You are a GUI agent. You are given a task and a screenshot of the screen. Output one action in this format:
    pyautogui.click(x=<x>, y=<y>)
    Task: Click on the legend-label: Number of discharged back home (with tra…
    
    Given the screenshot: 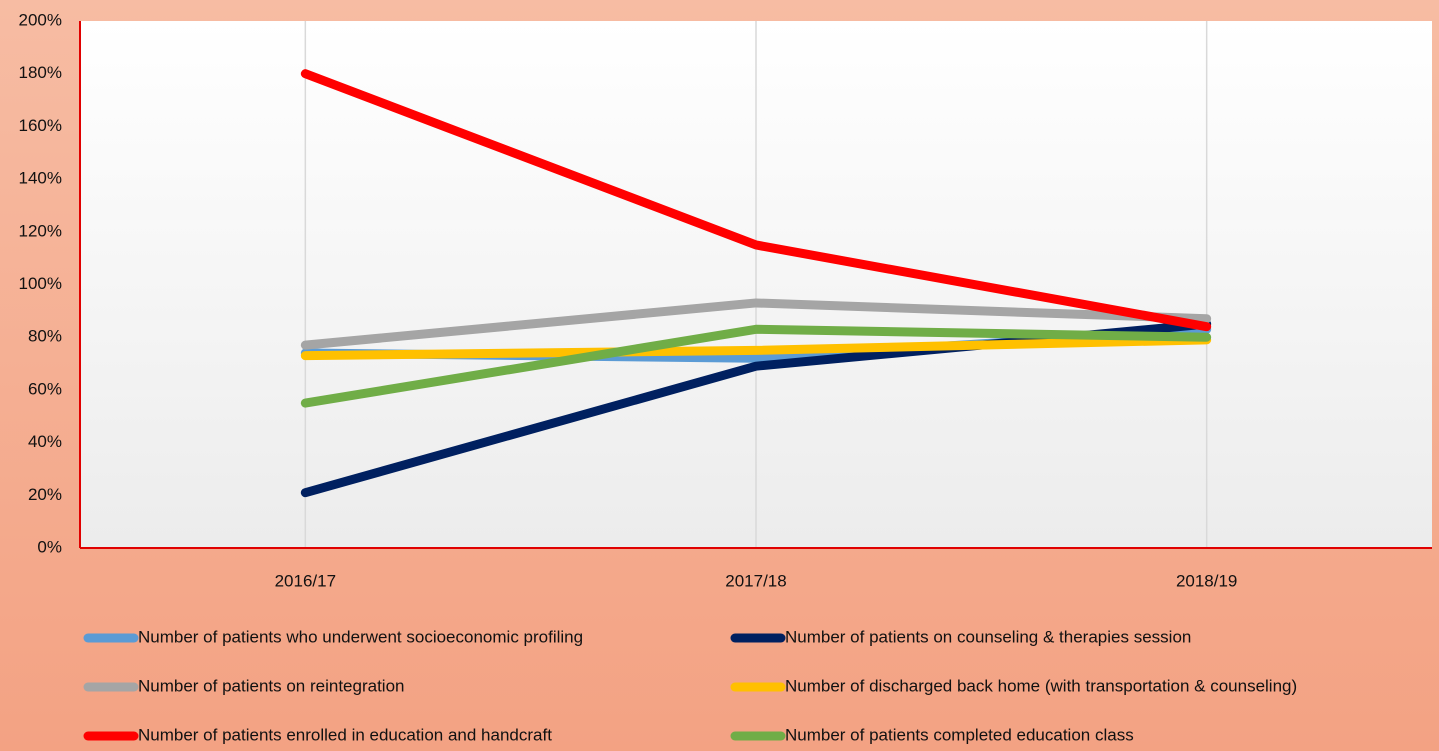 What is the action you would take?
    pyautogui.click(x=1041, y=685)
    